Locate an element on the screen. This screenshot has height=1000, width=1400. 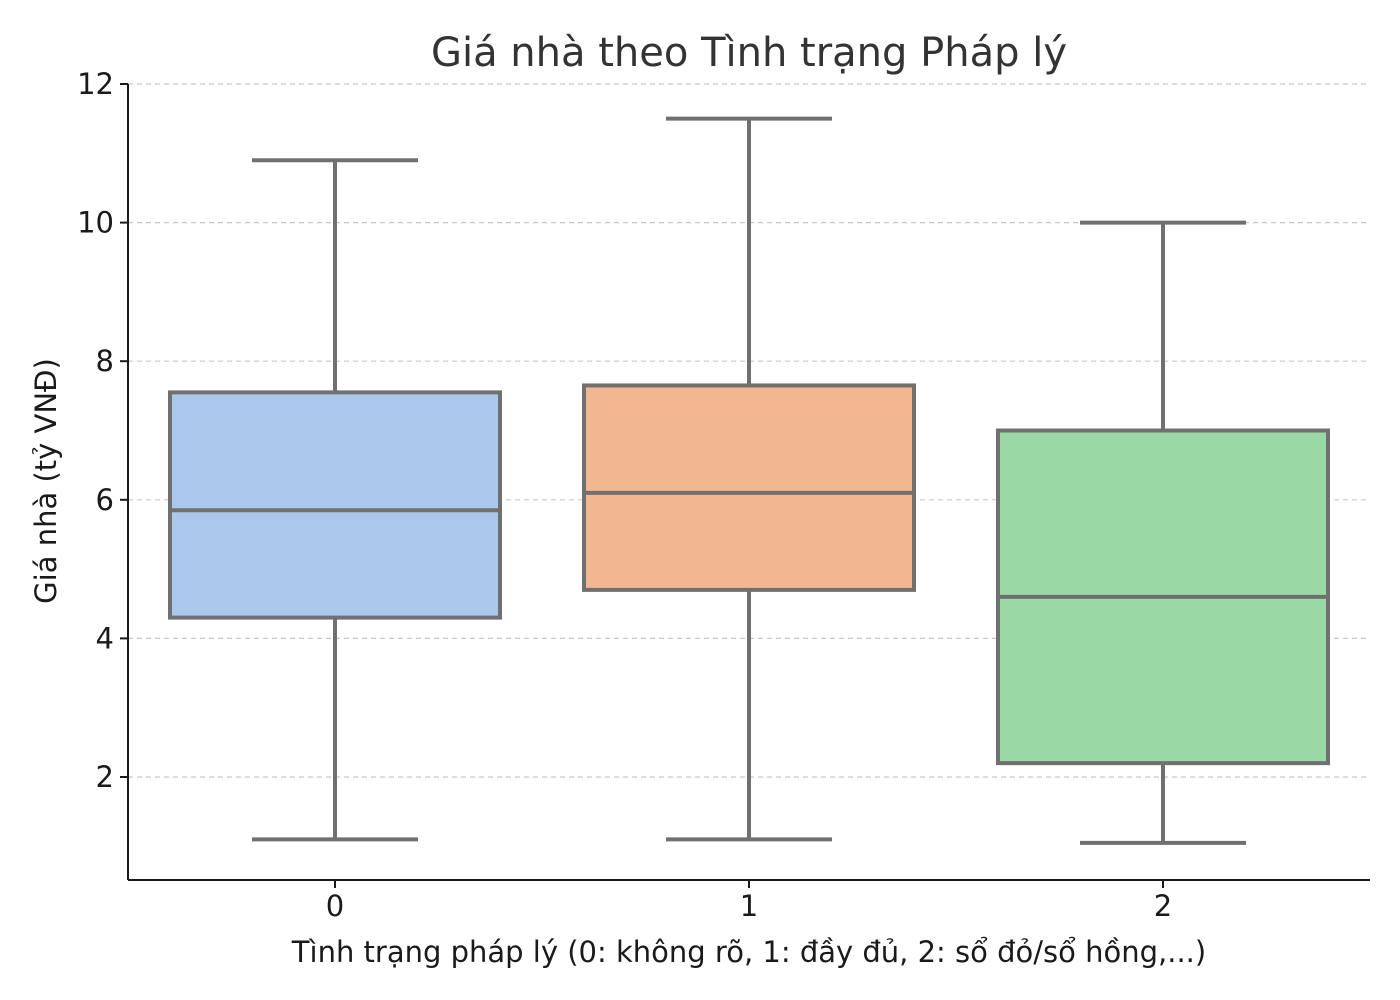
y-tick-label: 2 is located at coordinates (105, 777).